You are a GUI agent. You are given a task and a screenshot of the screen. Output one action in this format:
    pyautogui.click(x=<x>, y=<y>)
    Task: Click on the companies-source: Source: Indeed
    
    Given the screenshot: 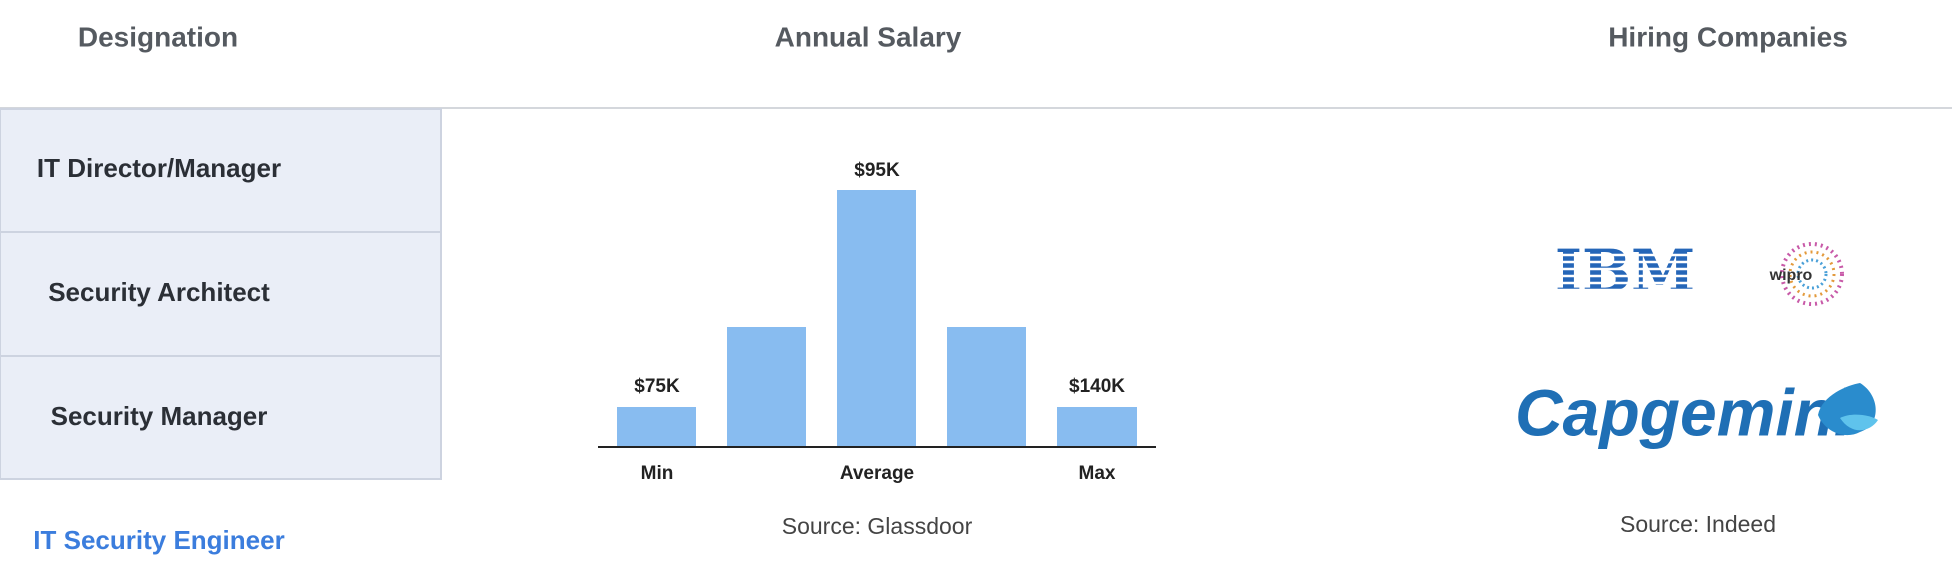 What is the action you would take?
    pyautogui.click(x=1698, y=524)
    